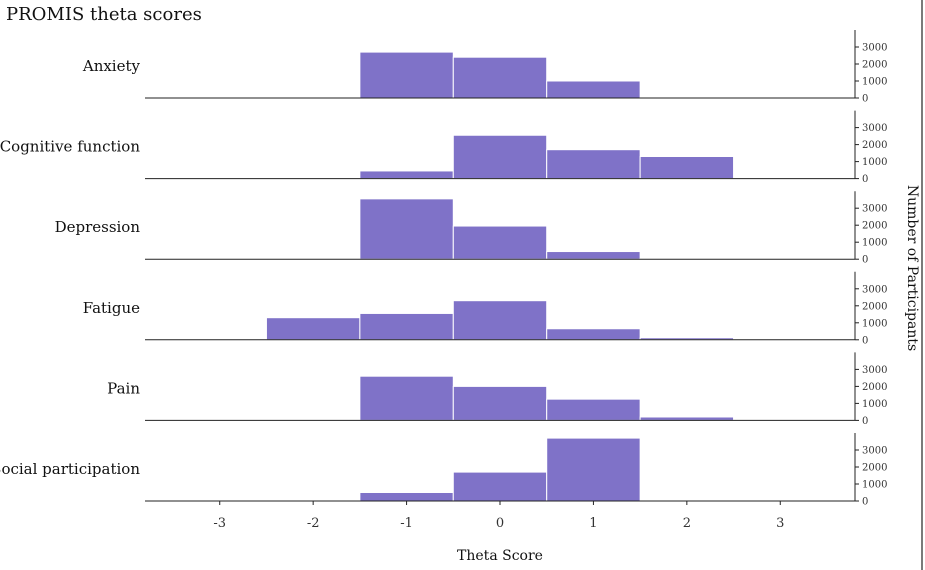 Image resolution: width=925 pixels, height=570 pixels. What do you see at coordinates (780, 523) in the screenshot?
I see `x-tick-label: 3` at bounding box center [780, 523].